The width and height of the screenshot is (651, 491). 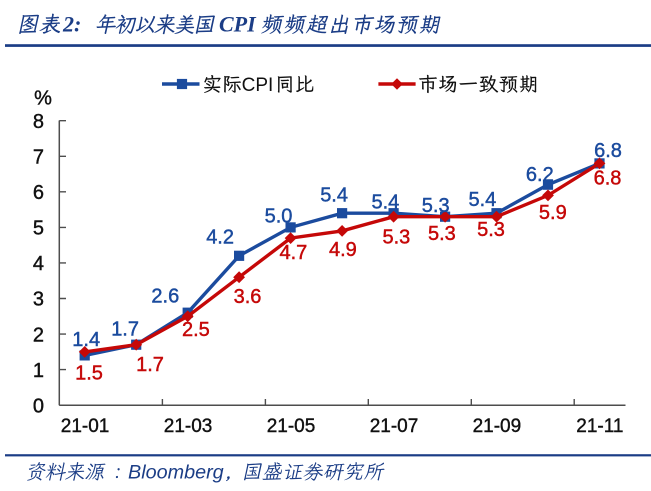 I want to click on svg-text: 3.6, so click(x=248, y=297).